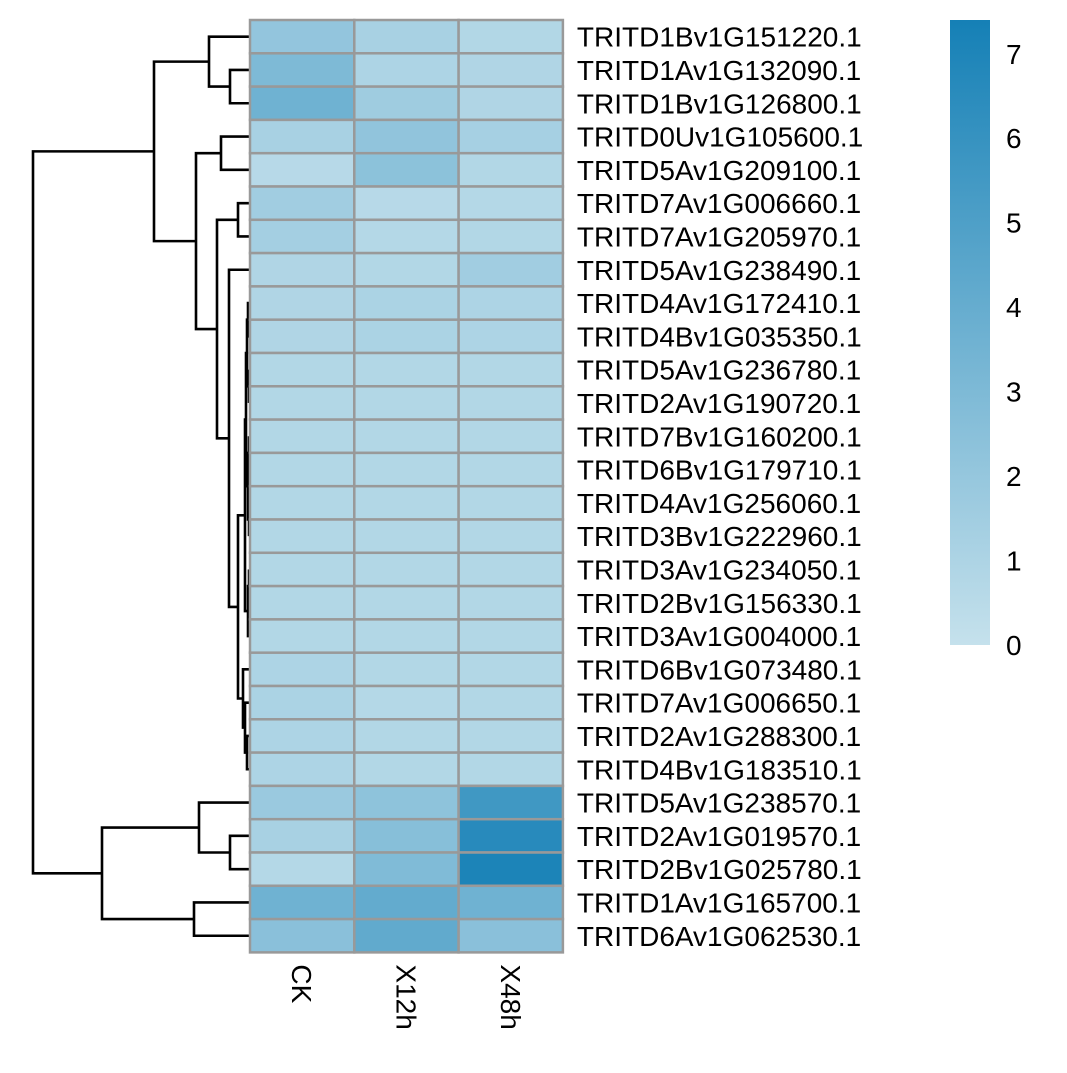 The width and height of the screenshot is (1067, 1073). I want to click on legend-tick-label: 1, so click(1014, 561).